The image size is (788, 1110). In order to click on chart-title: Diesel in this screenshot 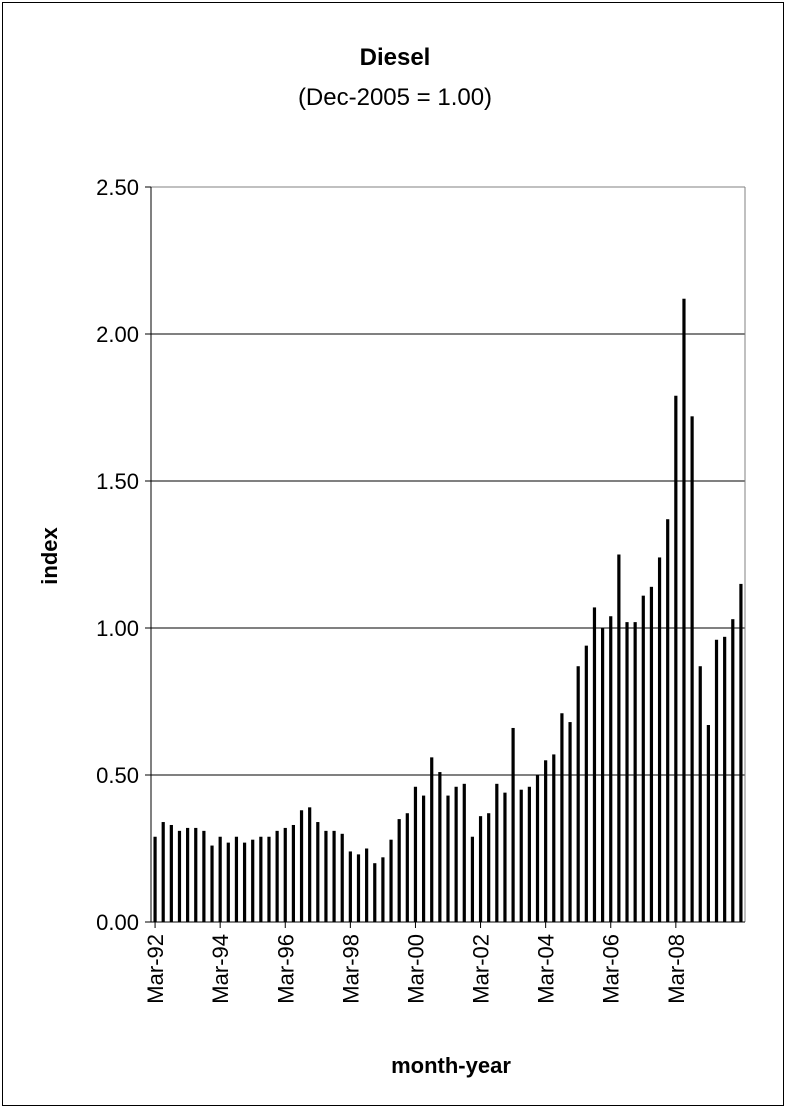, I will do `click(395, 57)`.